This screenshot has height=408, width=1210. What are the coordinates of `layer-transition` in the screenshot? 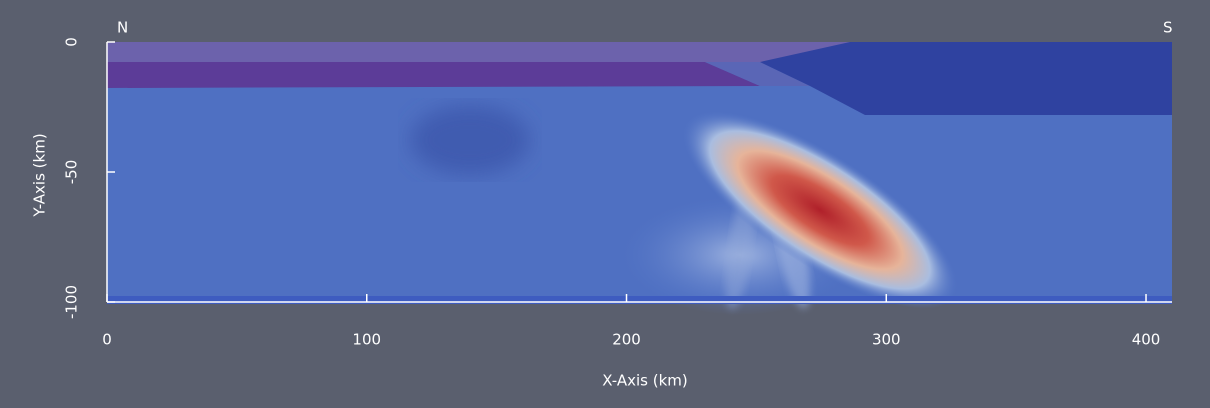 It's located at (757, 74).